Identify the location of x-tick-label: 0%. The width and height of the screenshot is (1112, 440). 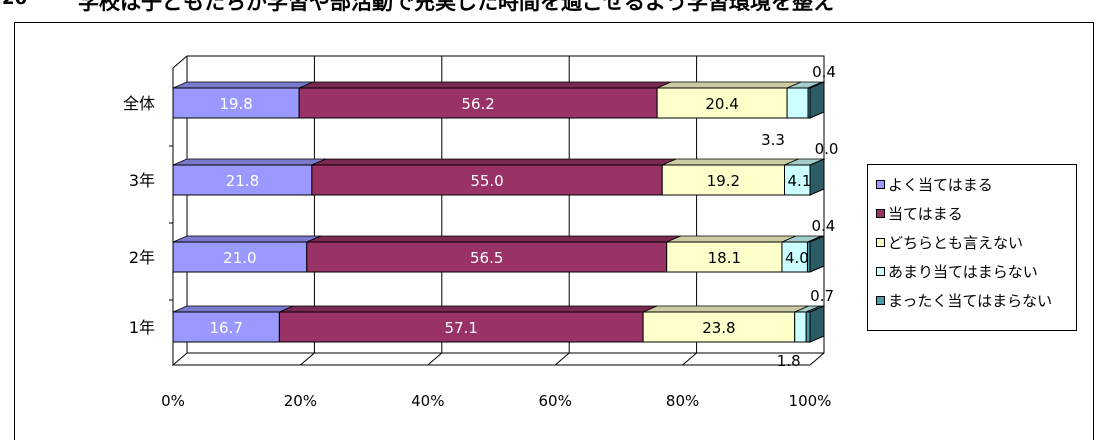
(173, 401).